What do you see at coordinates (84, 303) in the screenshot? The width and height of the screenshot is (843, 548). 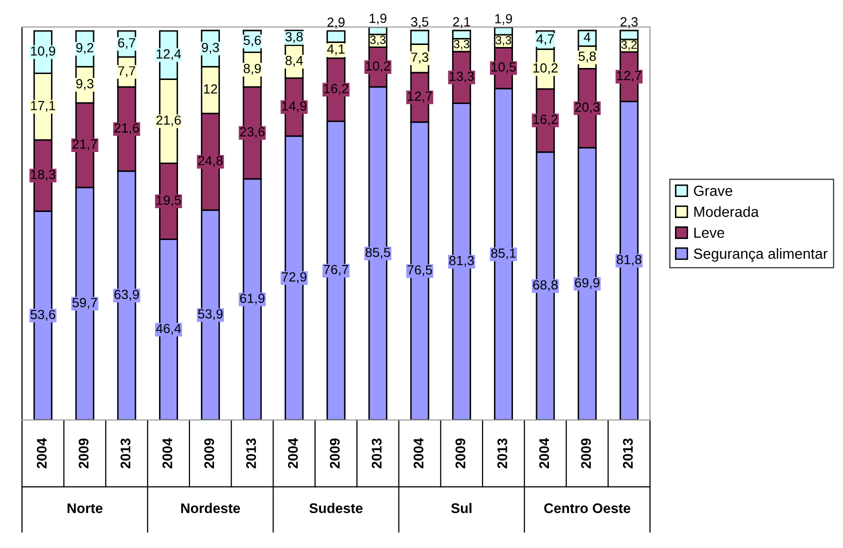 I see `data-label: 59,7` at bounding box center [84, 303].